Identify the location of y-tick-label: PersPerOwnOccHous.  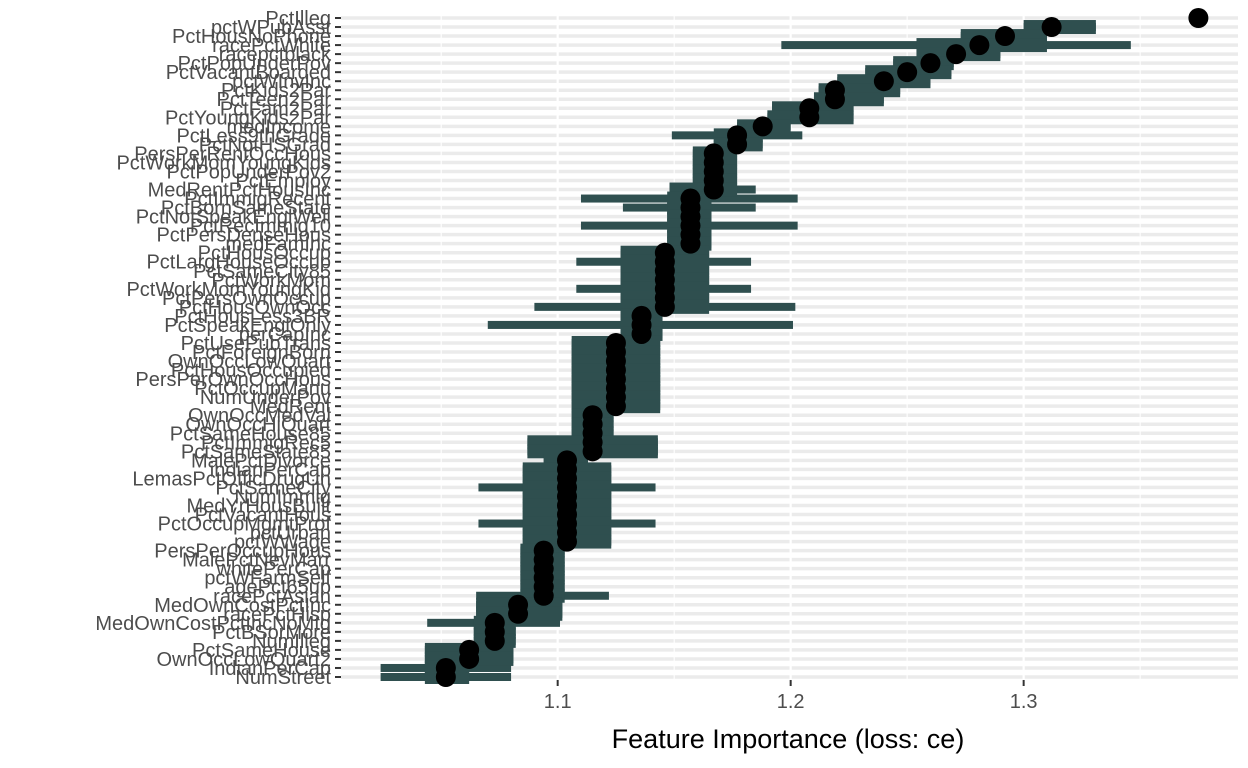
(233, 380).